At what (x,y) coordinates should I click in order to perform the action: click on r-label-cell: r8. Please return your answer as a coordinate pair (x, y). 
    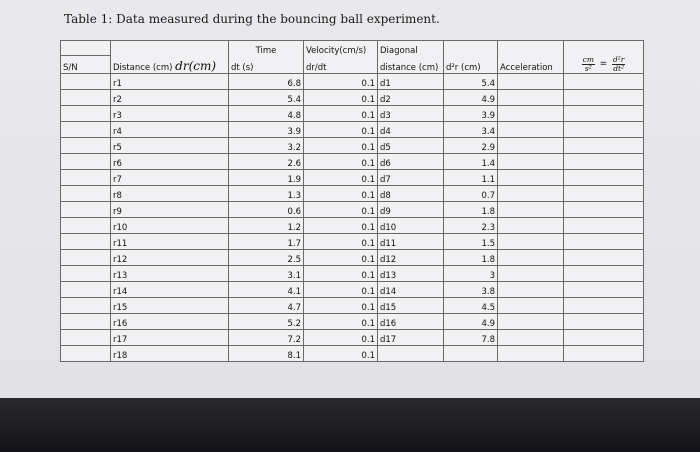
    Looking at the image, I should click on (169, 193).